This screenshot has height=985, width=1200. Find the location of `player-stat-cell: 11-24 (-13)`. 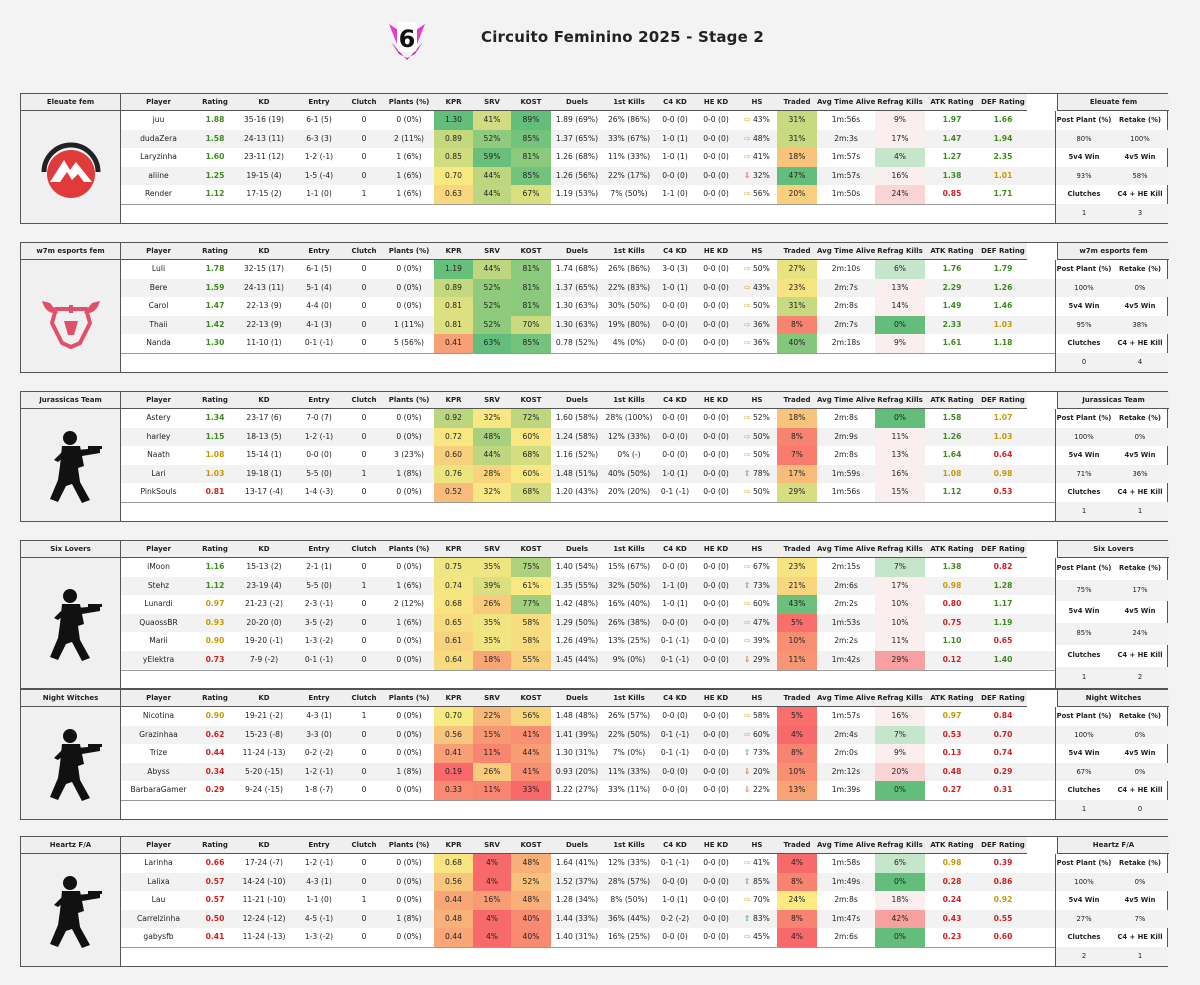

player-stat-cell: 11-24 (-13) is located at coordinates (264, 937).